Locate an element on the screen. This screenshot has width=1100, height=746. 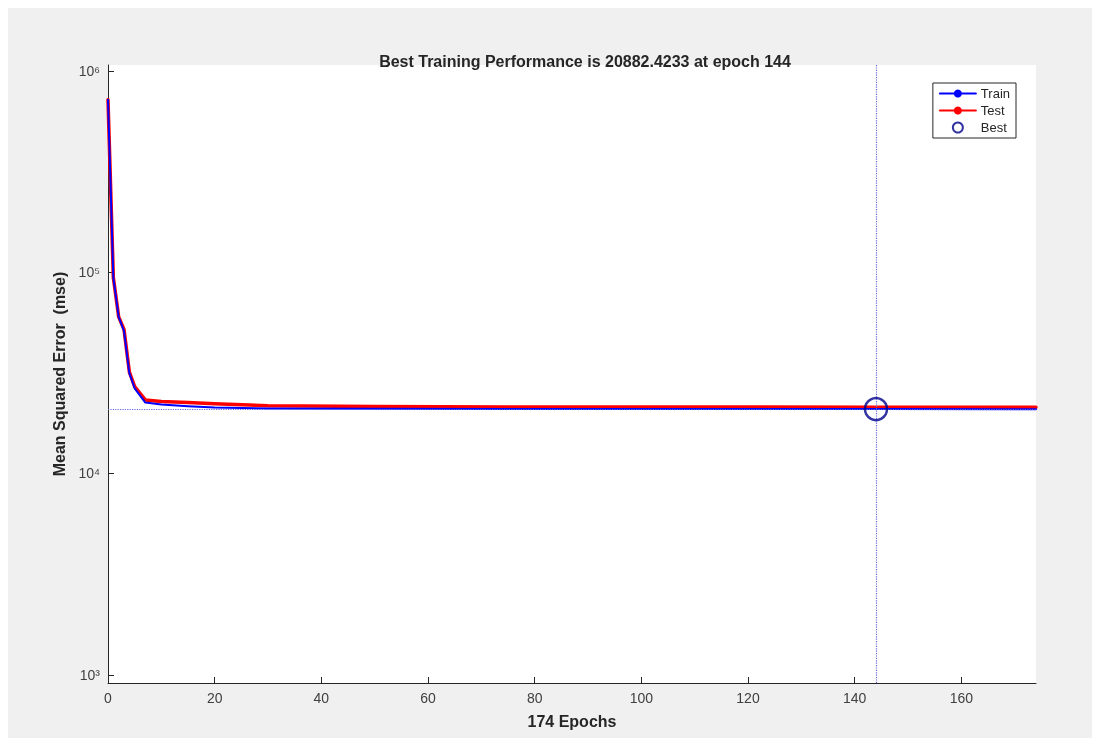
x-axis-title: 174 Epochs is located at coordinates (572, 721).